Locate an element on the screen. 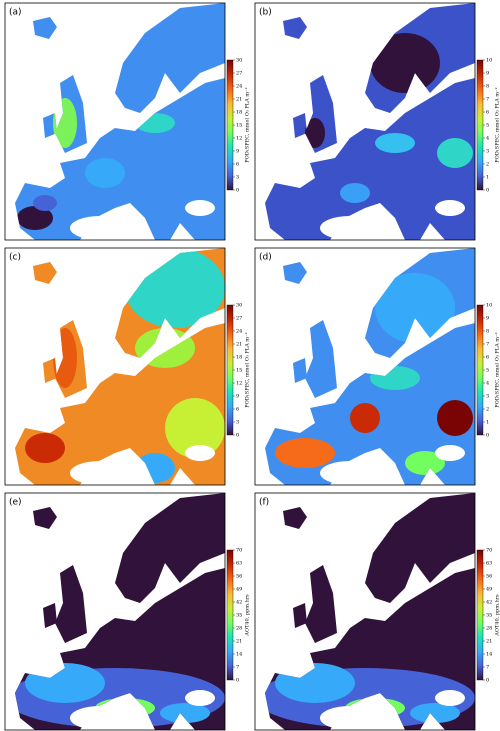 Image resolution: width=500 pixels, height=731 pixels. colorbar-label: AOT40, ppm.hrs is located at coordinates (497, 615).